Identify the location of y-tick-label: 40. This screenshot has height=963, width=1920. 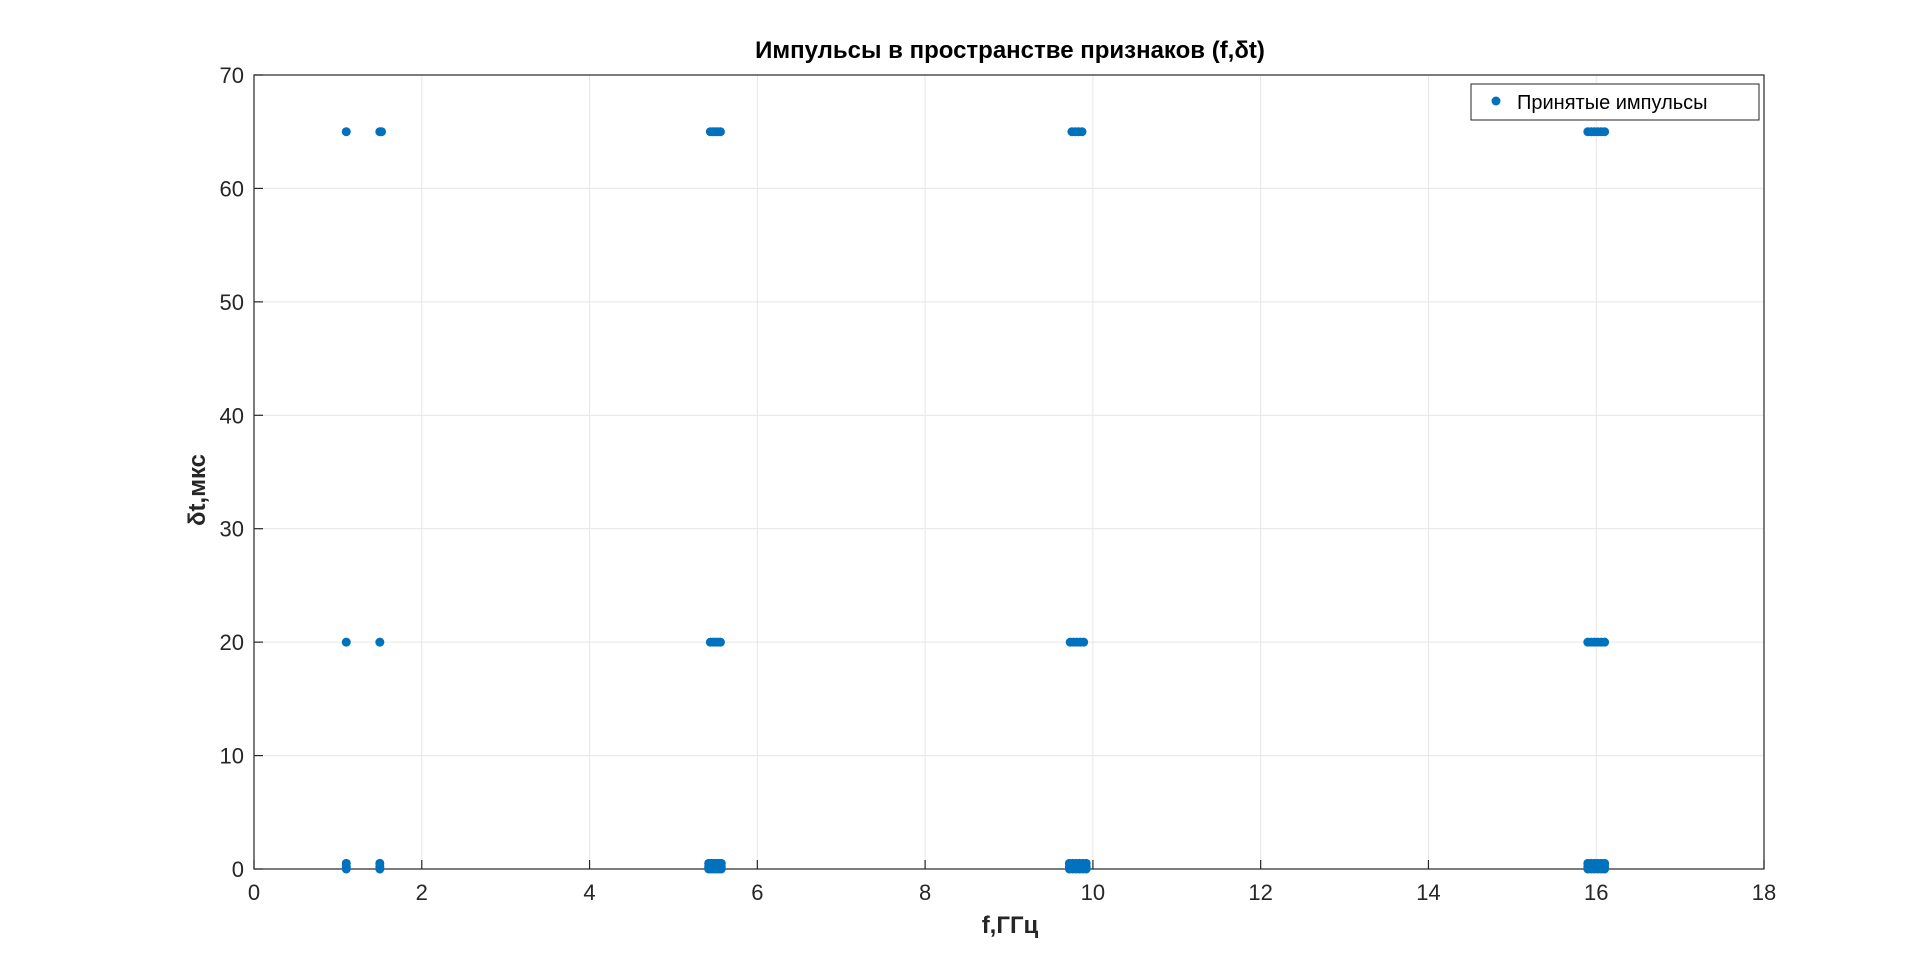
(232, 415).